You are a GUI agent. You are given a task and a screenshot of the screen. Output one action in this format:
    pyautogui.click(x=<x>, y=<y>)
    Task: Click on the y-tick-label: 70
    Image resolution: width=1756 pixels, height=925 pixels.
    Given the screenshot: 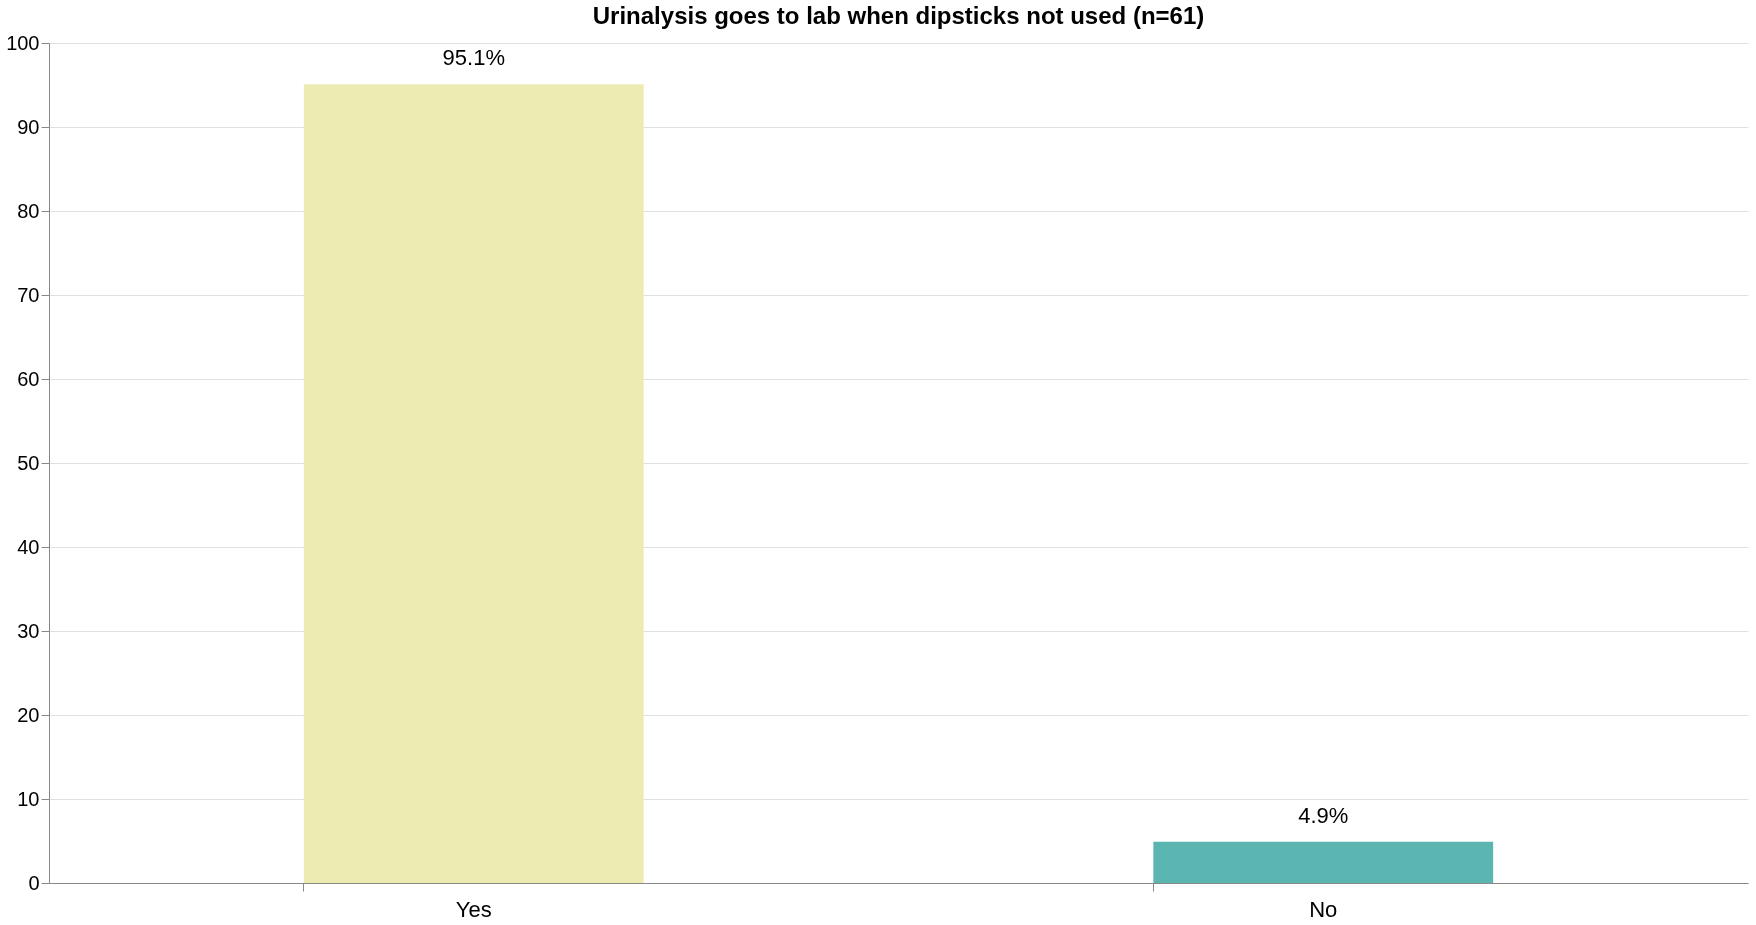 What is the action you would take?
    pyautogui.click(x=28, y=294)
    